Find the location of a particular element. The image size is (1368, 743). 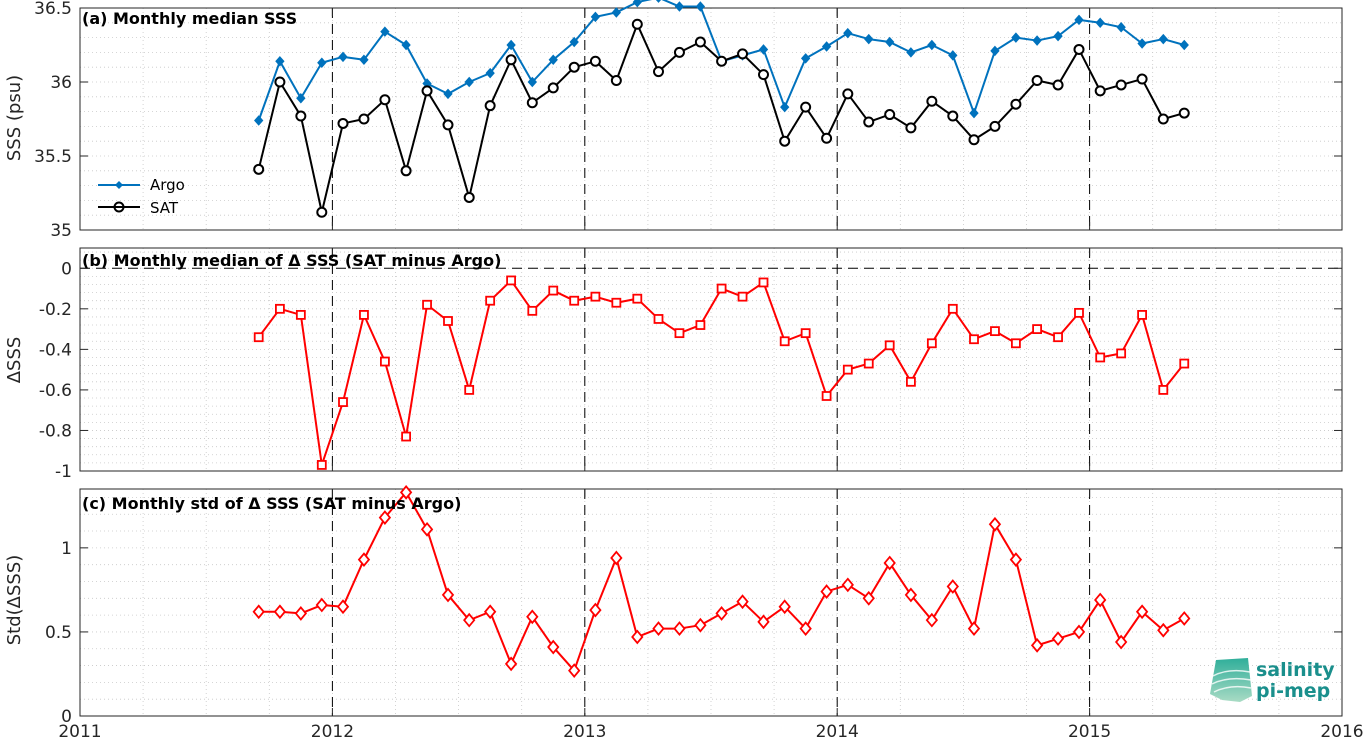

y-tick-label: -0.2 is located at coordinates (55, 310).